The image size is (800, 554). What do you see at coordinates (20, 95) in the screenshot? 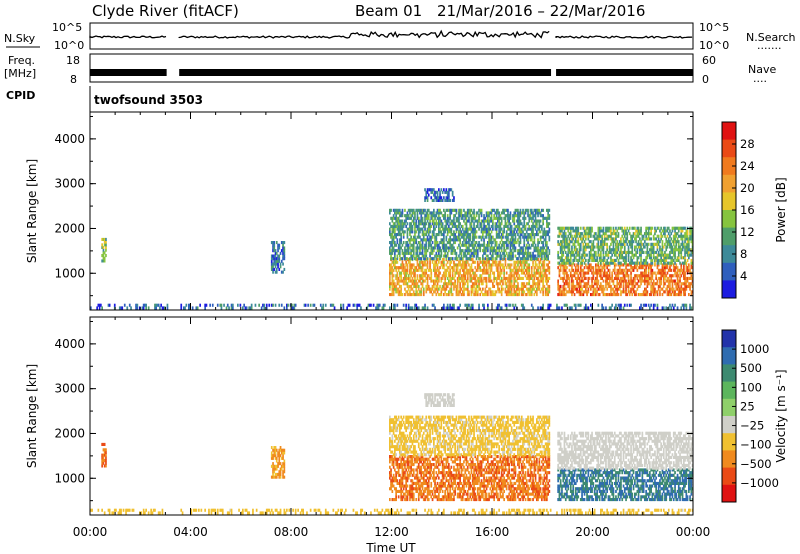
I see `cpid-label: CPID` at bounding box center [20, 95].